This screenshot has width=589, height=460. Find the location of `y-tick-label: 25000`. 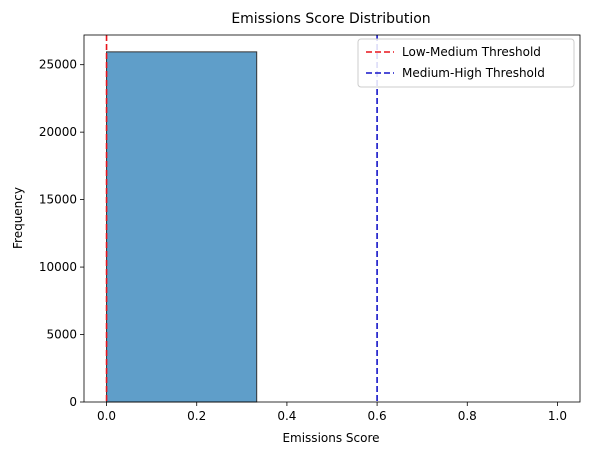

y-tick-label: 25000 is located at coordinates (58, 65).